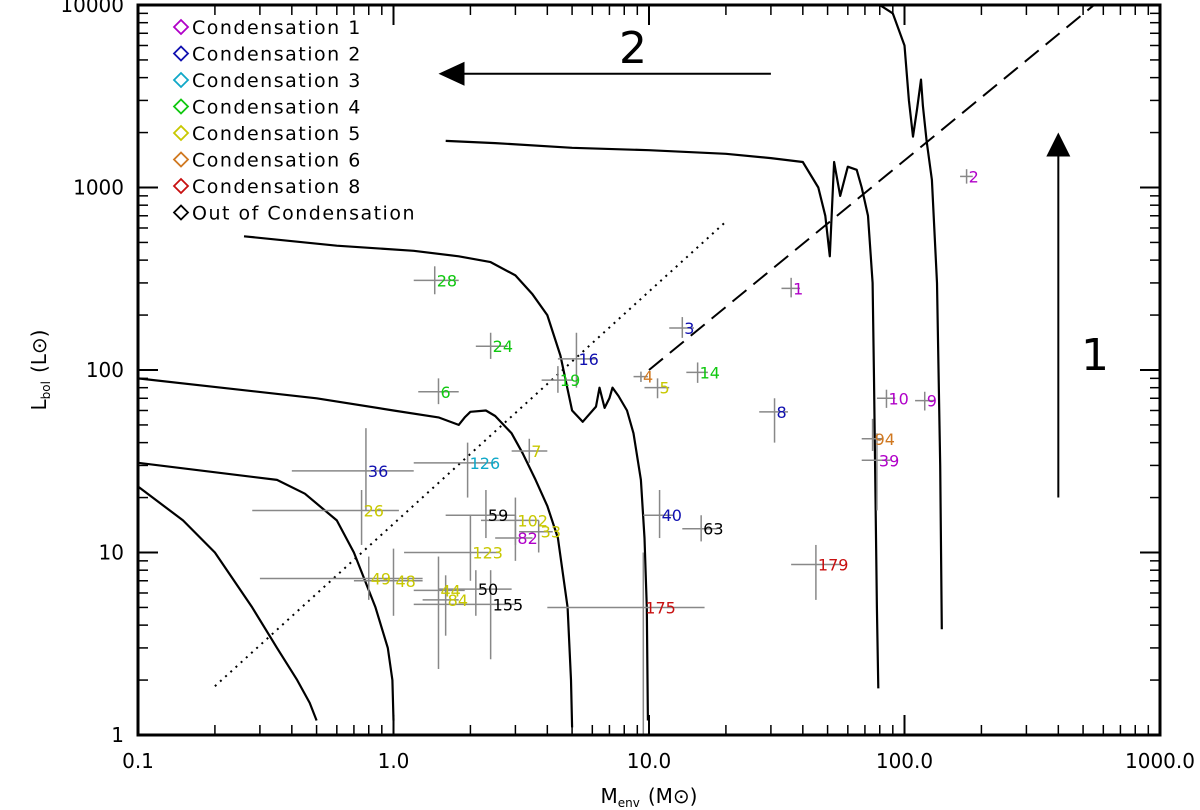 This screenshot has height=810, width=1200. I want to click on point-label-3: 3, so click(689, 328).